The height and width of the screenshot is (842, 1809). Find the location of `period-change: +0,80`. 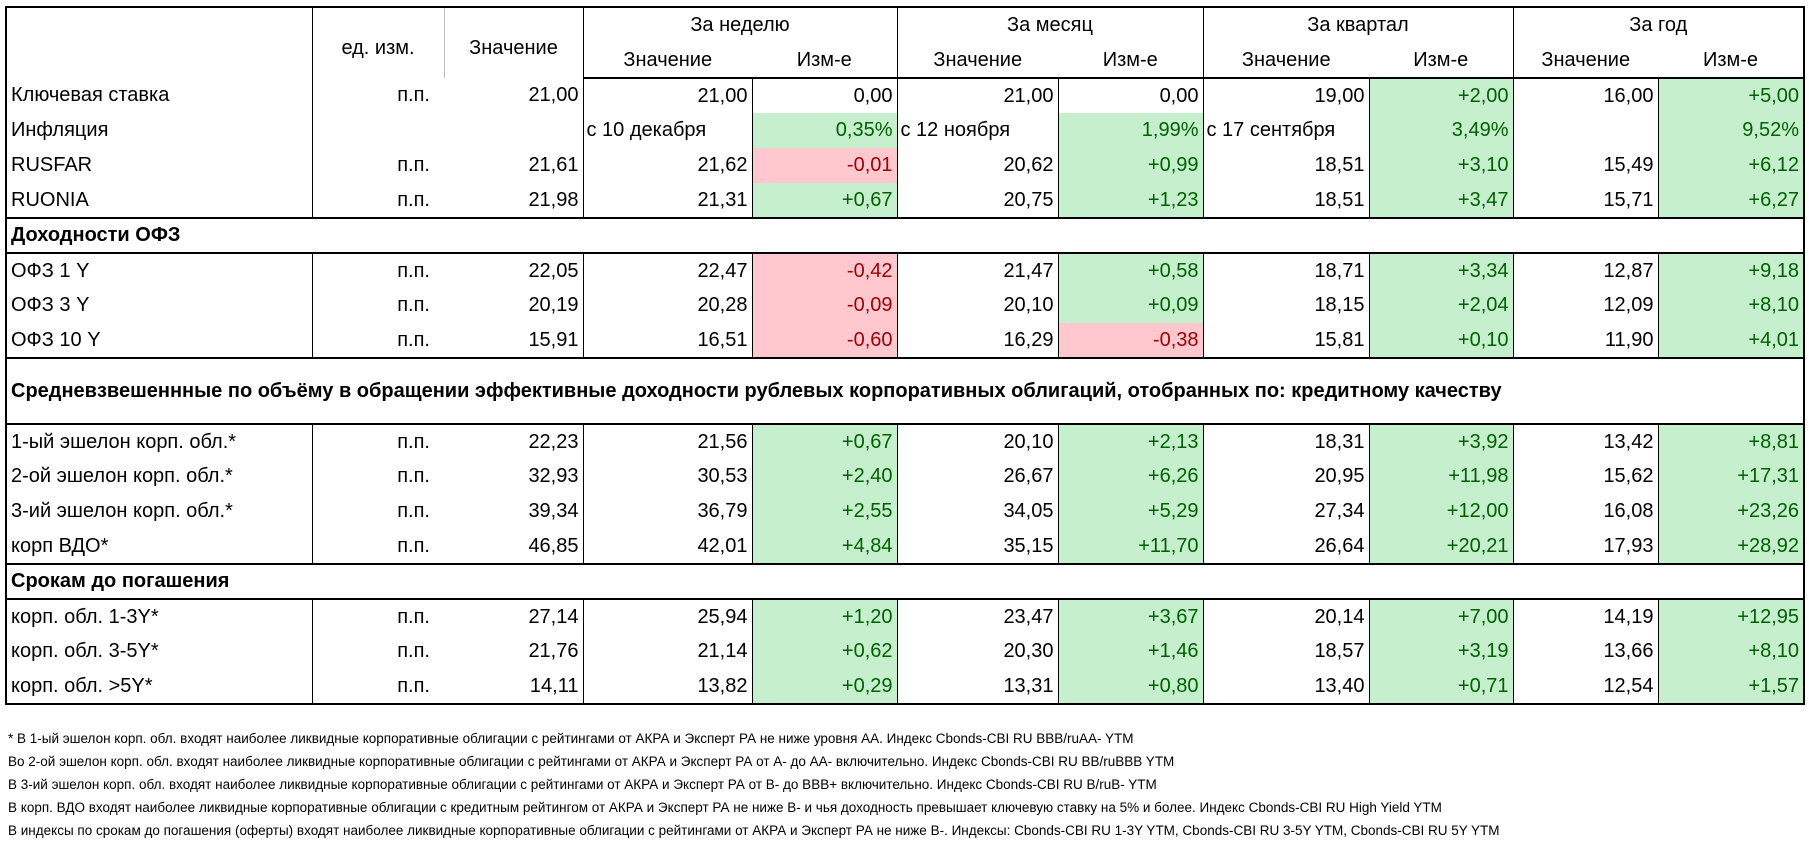

period-change: +0,80 is located at coordinates (1130, 686).